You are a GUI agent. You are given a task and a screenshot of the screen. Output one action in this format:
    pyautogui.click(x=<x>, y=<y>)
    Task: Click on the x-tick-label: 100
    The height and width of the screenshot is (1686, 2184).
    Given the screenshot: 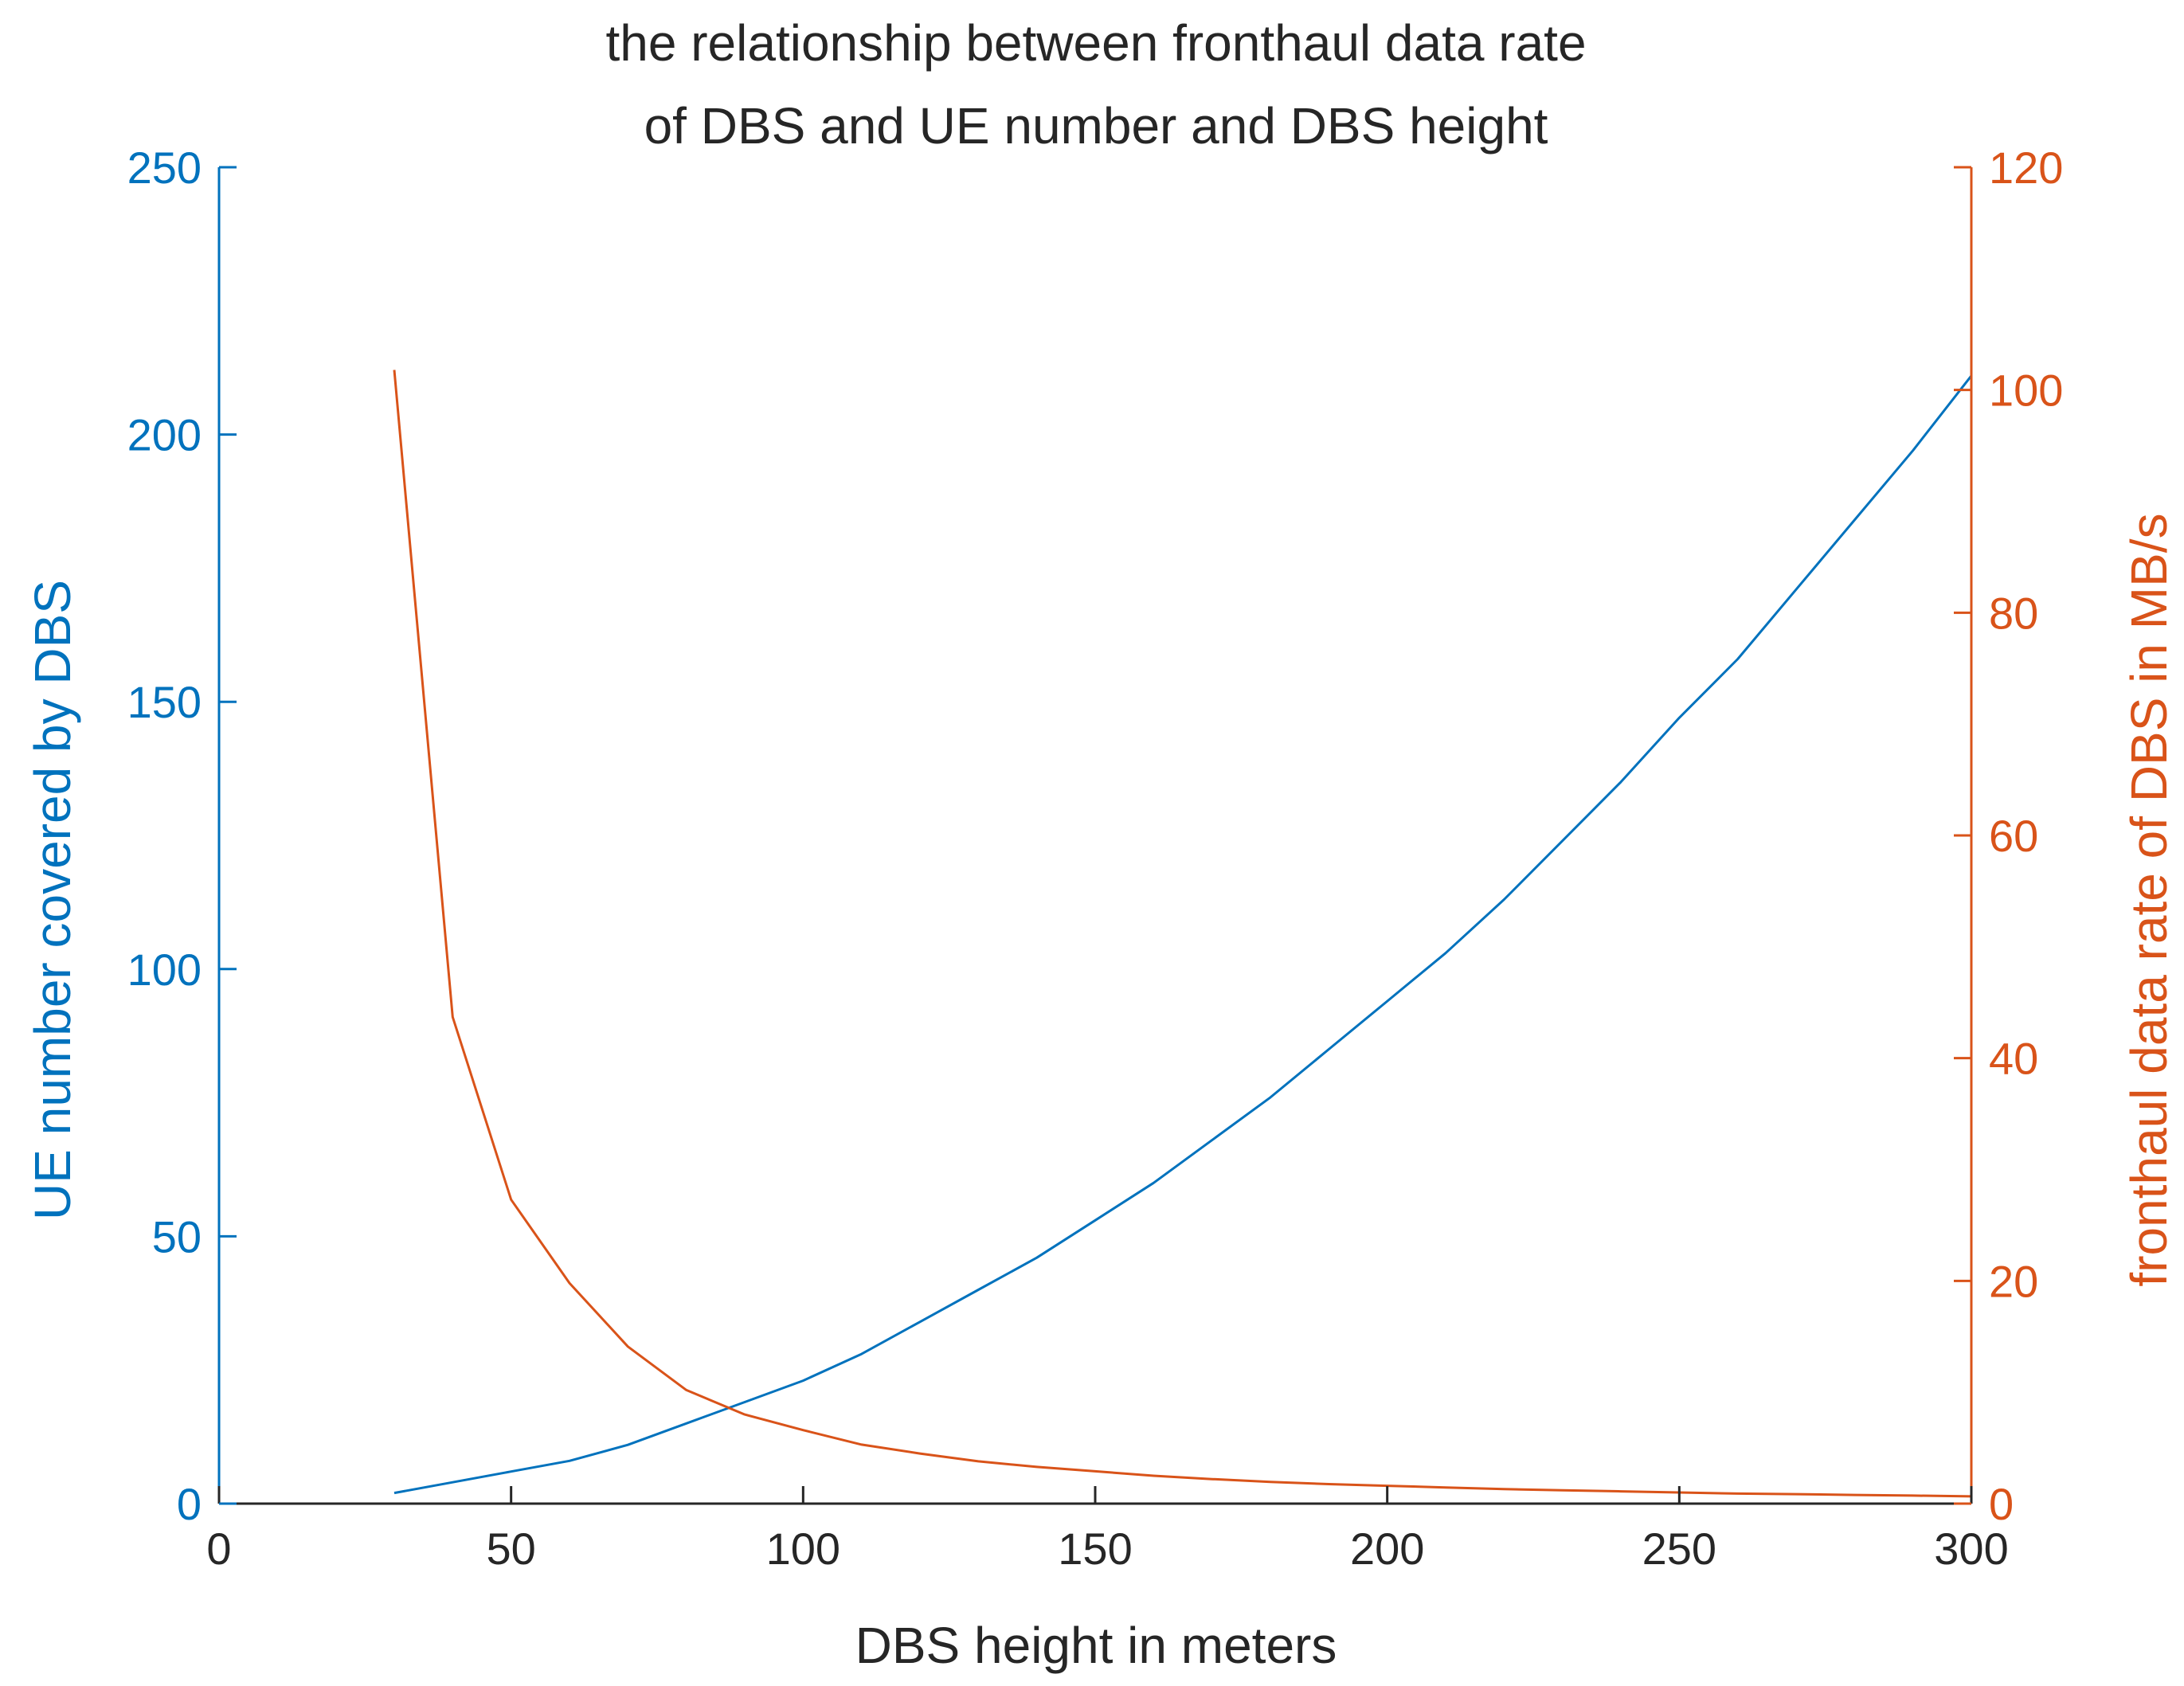 What is the action you would take?
    pyautogui.click(x=803, y=1549)
    